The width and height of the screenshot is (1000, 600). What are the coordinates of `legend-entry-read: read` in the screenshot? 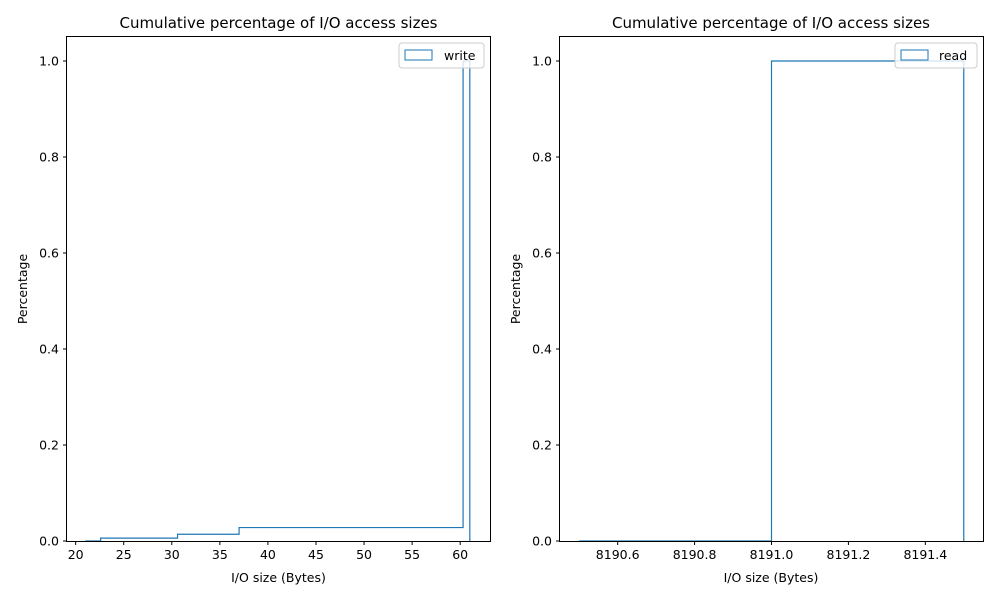 It's located at (953, 55).